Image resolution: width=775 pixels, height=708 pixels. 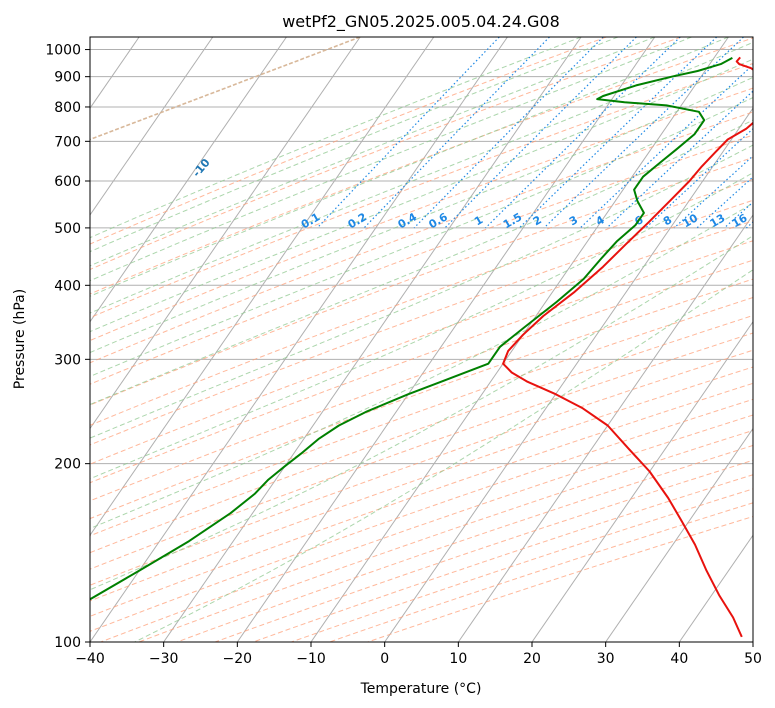 I want to click on x-tick-label: 10, so click(x=458, y=659).